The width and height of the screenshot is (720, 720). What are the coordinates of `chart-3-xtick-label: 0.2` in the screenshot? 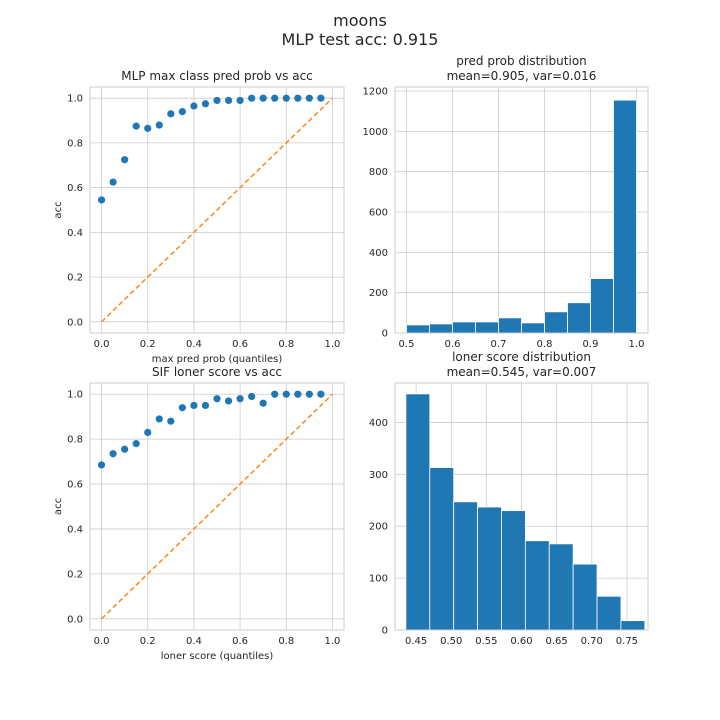 It's located at (148, 641).